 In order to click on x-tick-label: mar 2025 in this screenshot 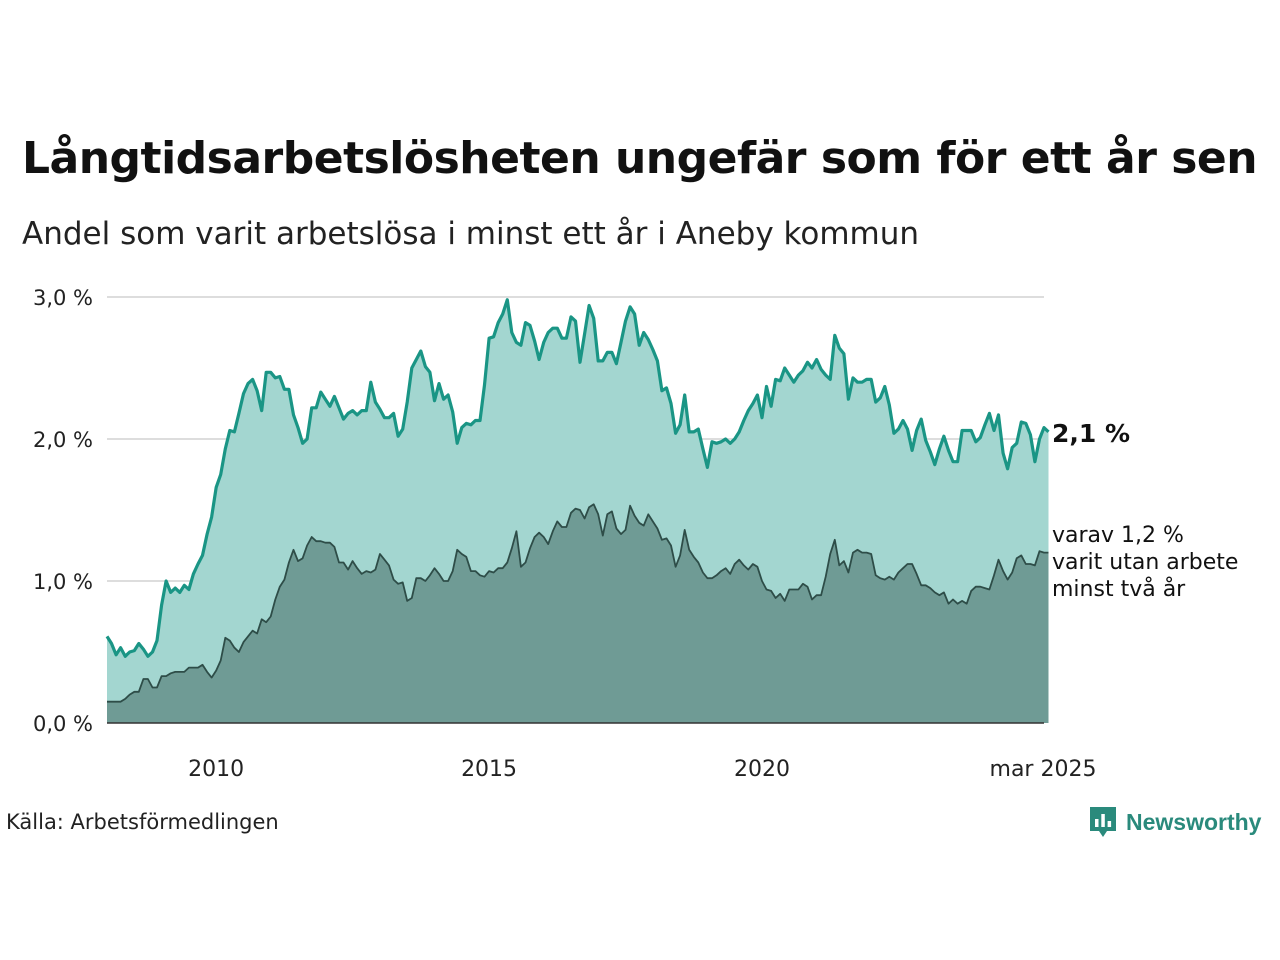, I will do `click(1043, 769)`.